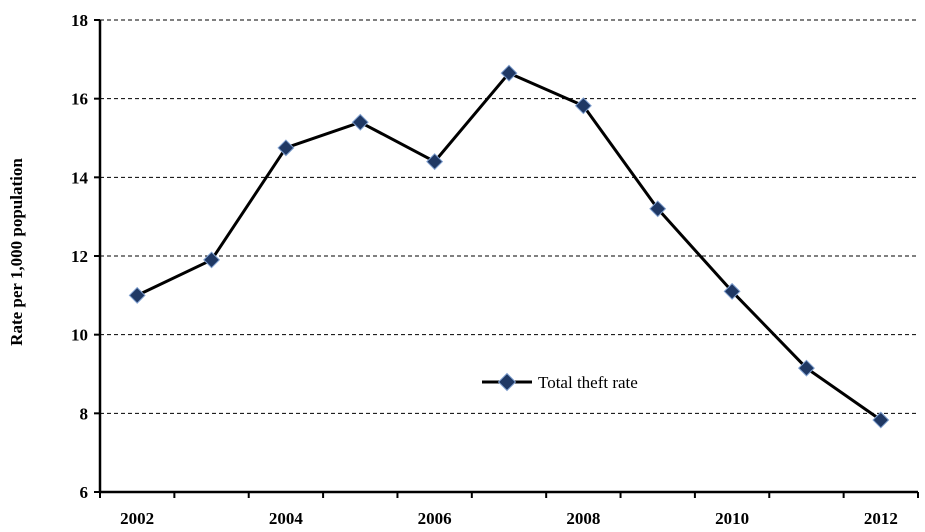  What do you see at coordinates (79, 335) in the screenshot?
I see `y-tick-label-10: 10` at bounding box center [79, 335].